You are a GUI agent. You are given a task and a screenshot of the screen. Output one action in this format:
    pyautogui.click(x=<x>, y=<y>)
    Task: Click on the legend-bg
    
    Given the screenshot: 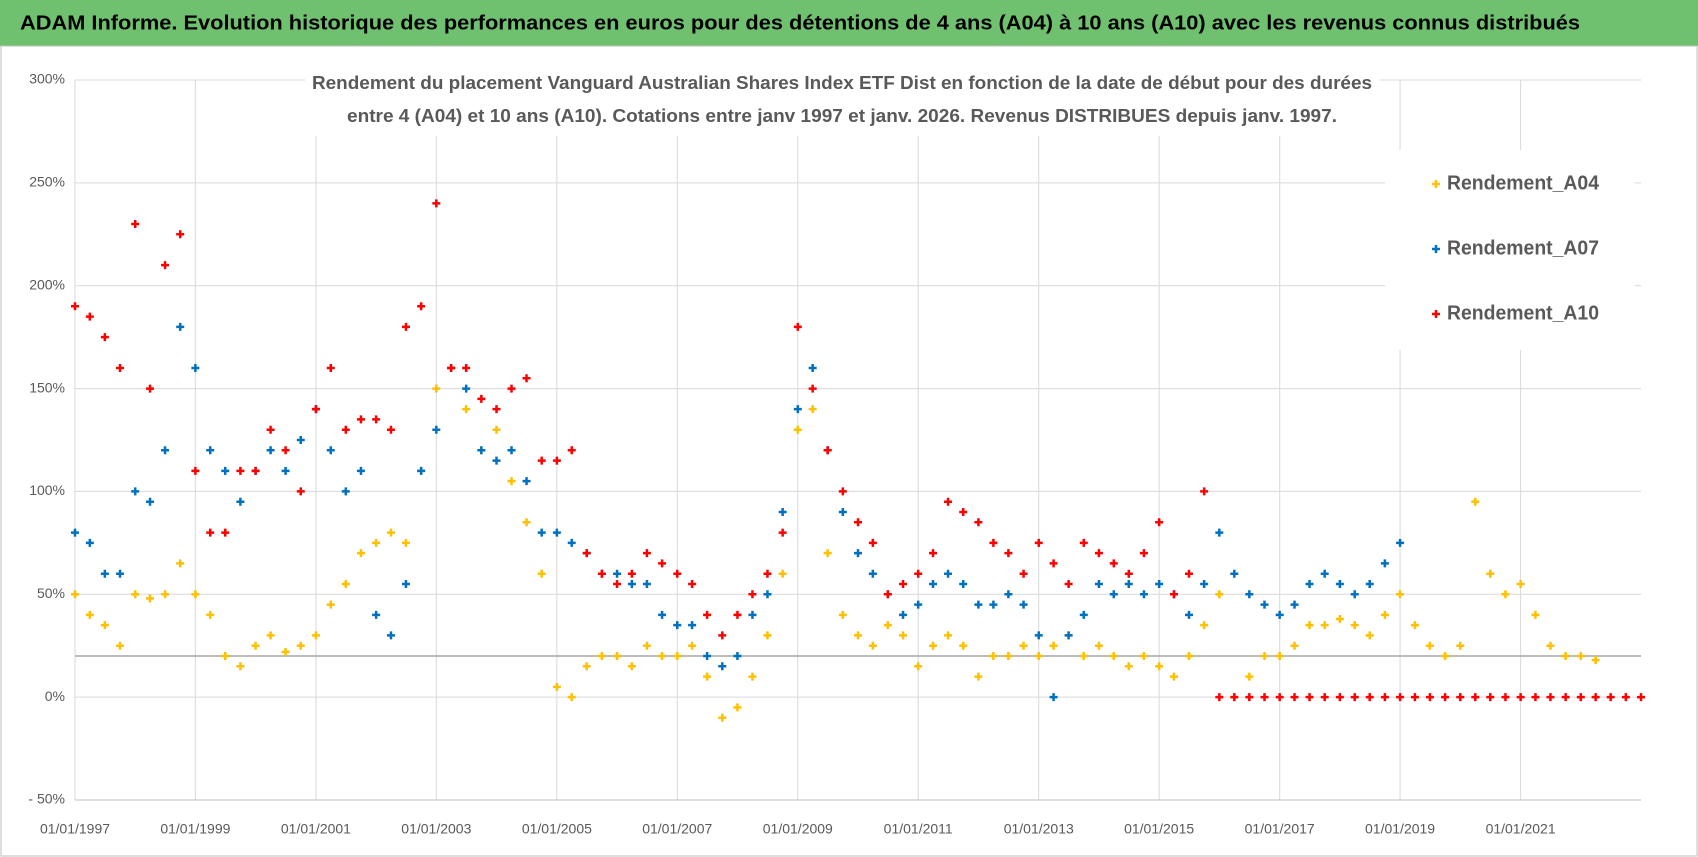 What is the action you would take?
    pyautogui.click(x=1510, y=250)
    